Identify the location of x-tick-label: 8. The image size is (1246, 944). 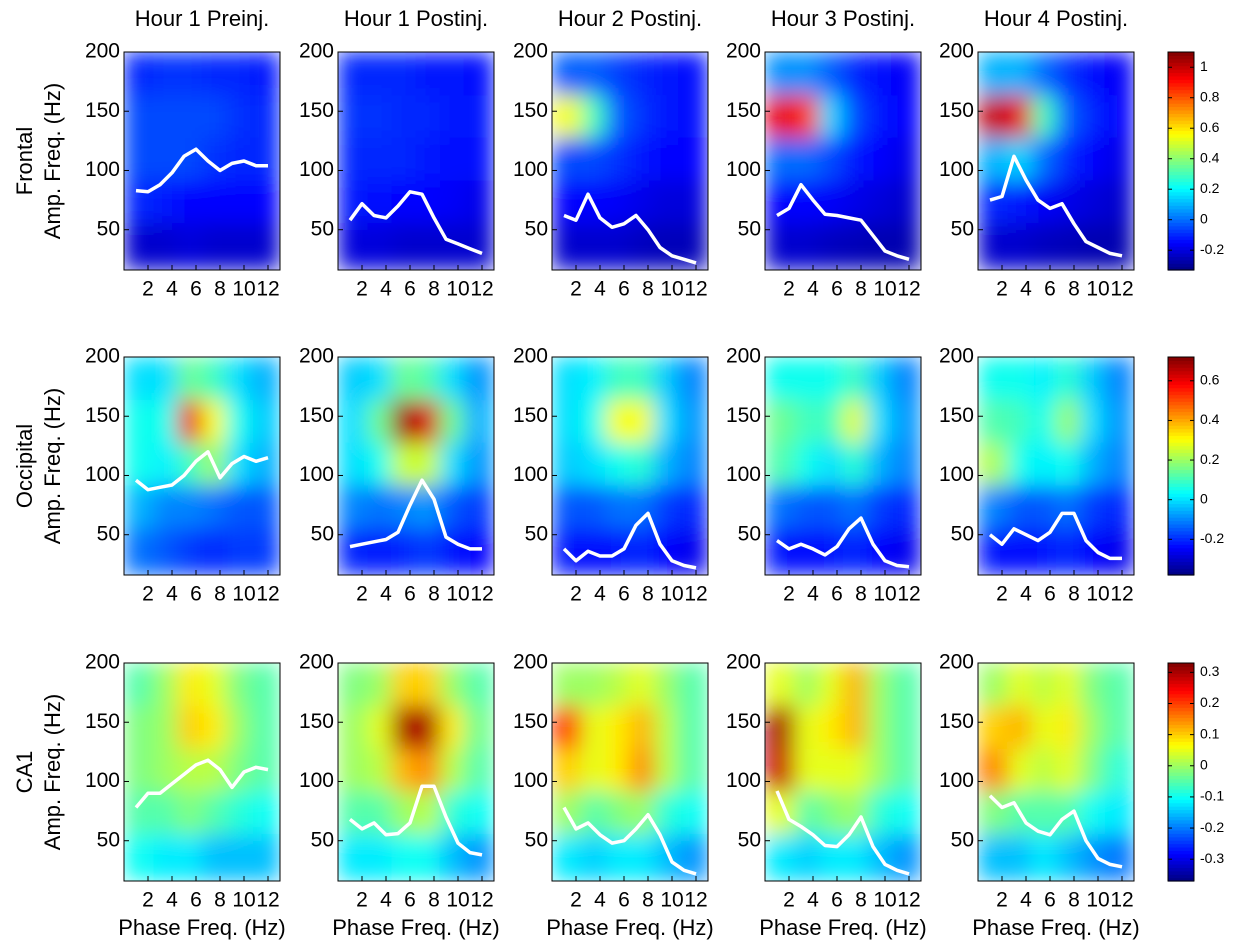
(1074, 289).